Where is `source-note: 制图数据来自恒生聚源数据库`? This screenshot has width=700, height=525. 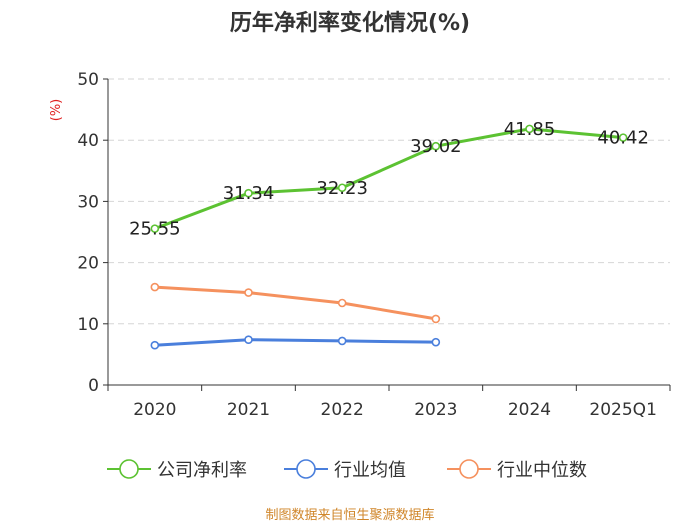 source-note: 制图数据来自恒生聚源数据库 is located at coordinates (349, 515).